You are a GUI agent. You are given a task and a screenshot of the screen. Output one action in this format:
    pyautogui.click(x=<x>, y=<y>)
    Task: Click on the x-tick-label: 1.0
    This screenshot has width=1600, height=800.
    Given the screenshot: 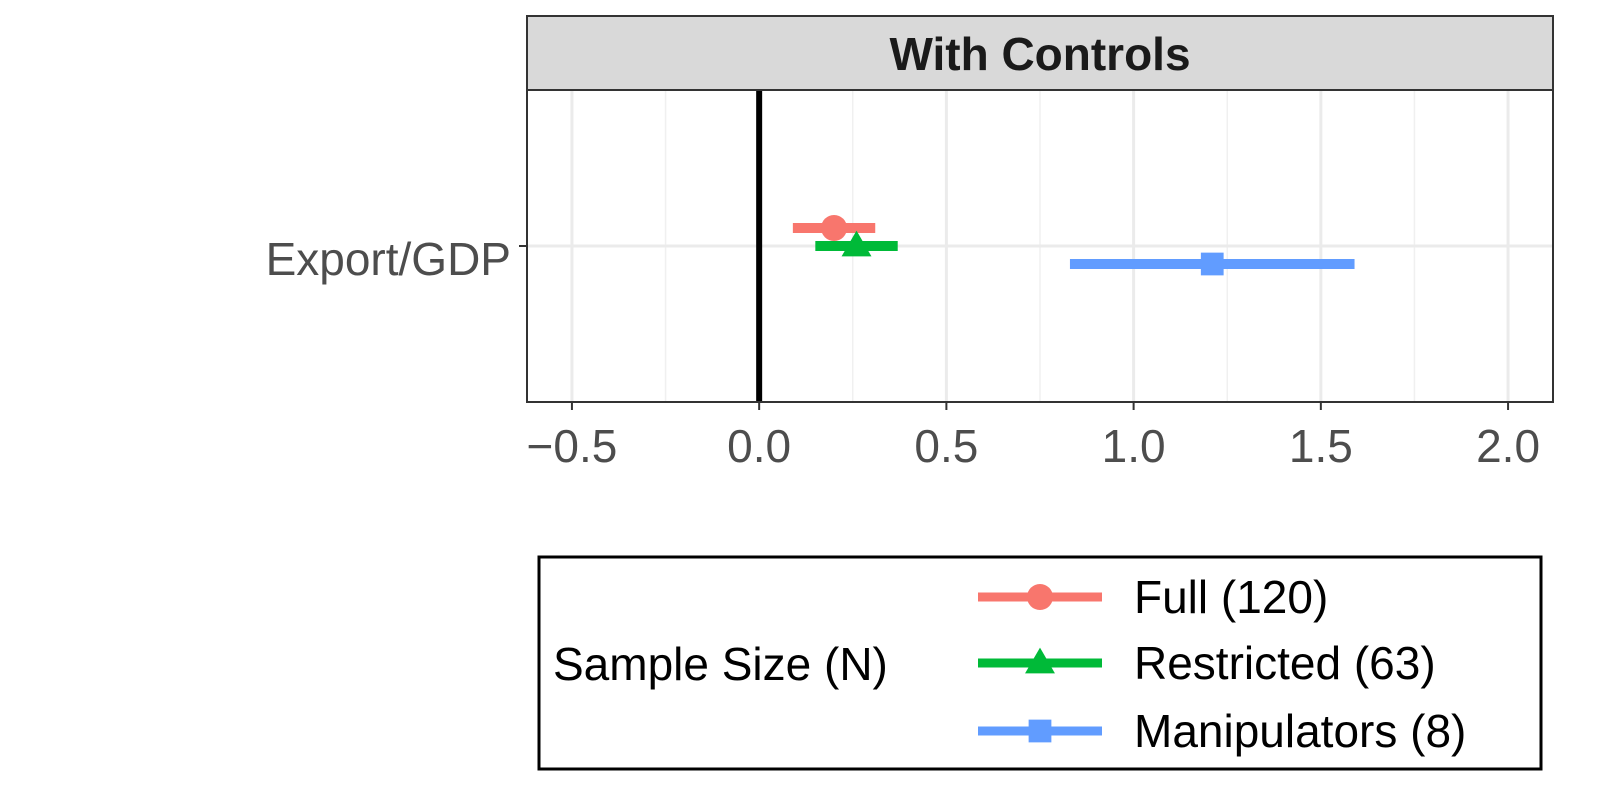 What is the action you would take?
    pyautogui.click(x=1134, y=446)
    